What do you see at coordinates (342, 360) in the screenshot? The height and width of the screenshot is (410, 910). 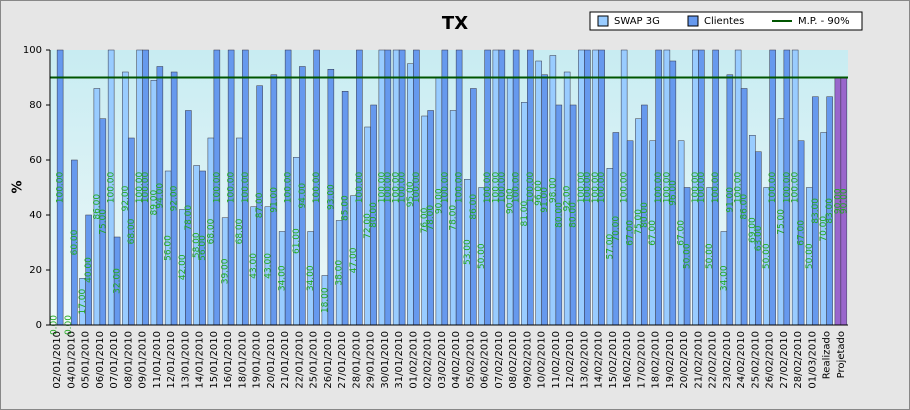 I see `x-tick-label: 27/01/2010` at bounding box center [342, 360].